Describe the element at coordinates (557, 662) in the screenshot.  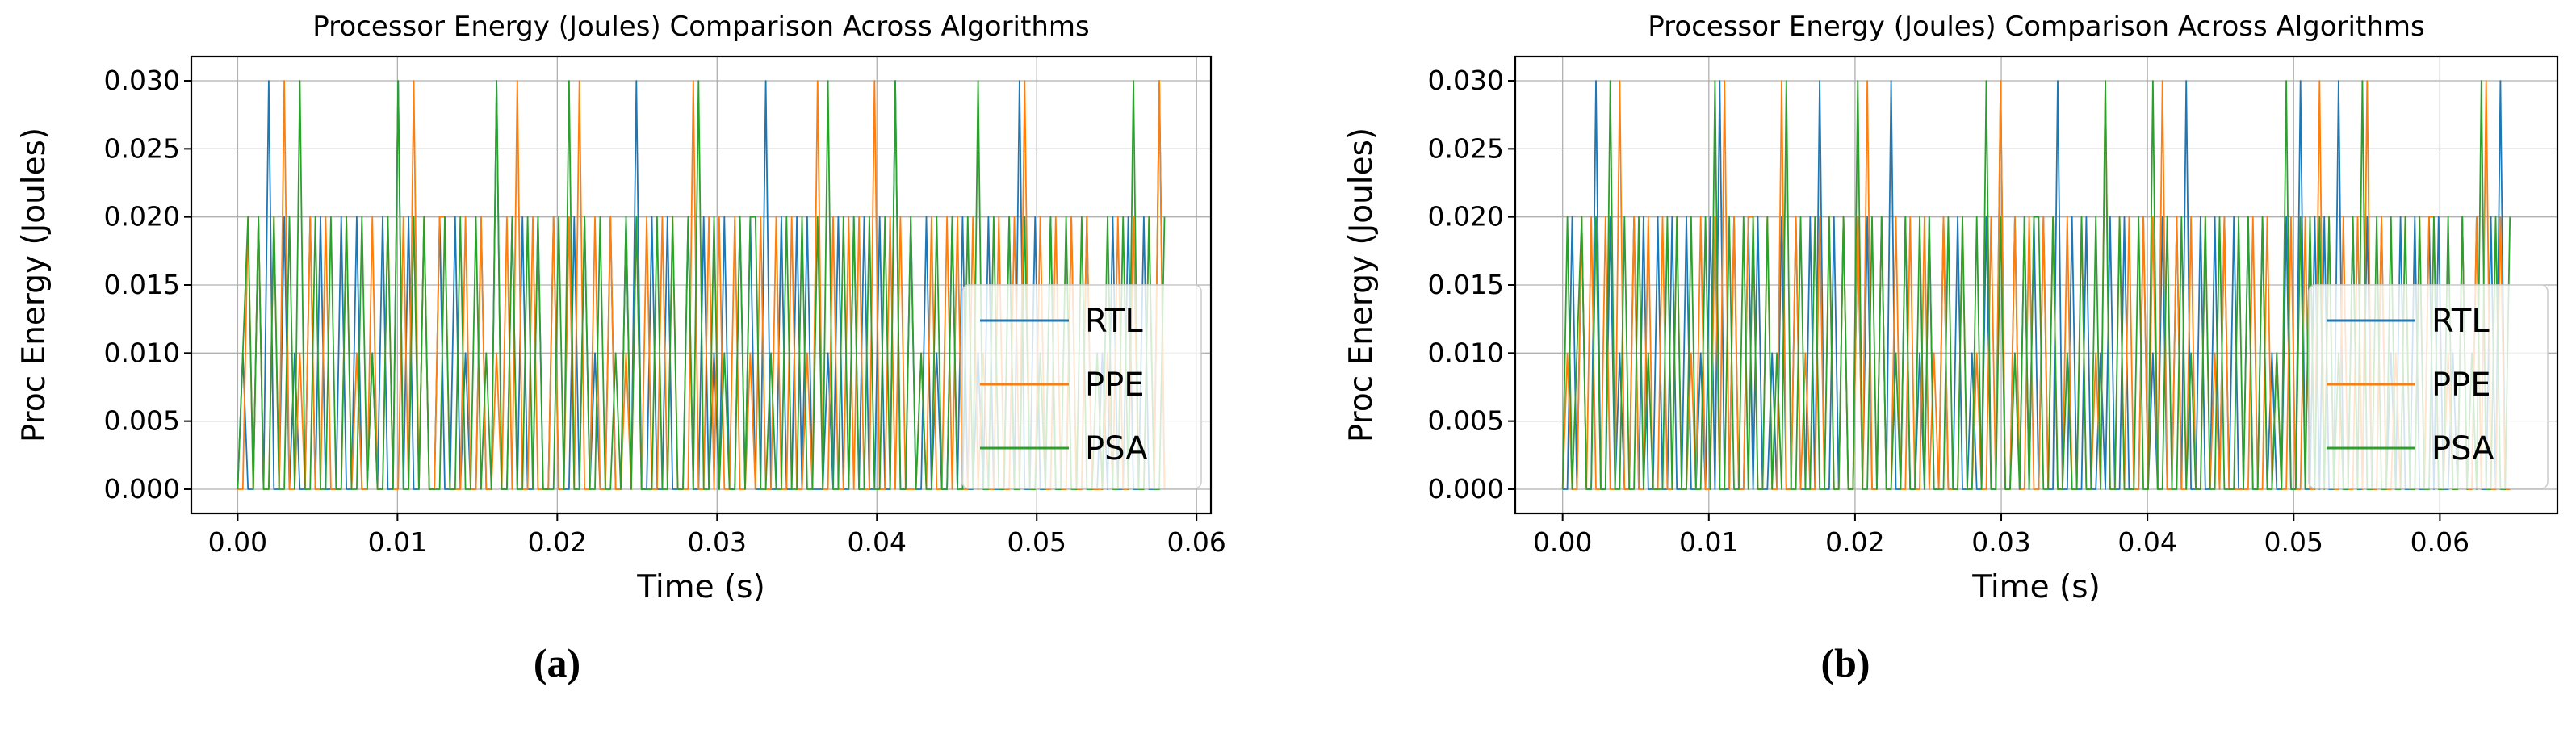
I see `subfigure-a-caption: (a)` at that location.